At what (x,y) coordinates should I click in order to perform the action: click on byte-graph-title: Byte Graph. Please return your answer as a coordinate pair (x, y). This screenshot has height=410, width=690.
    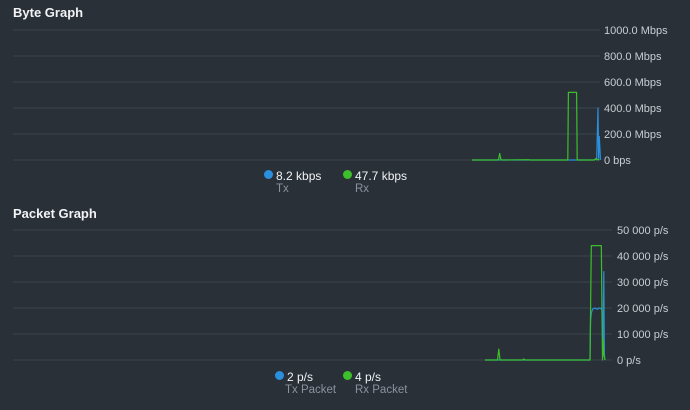
    Looking at the image, I should click on (48, 12).